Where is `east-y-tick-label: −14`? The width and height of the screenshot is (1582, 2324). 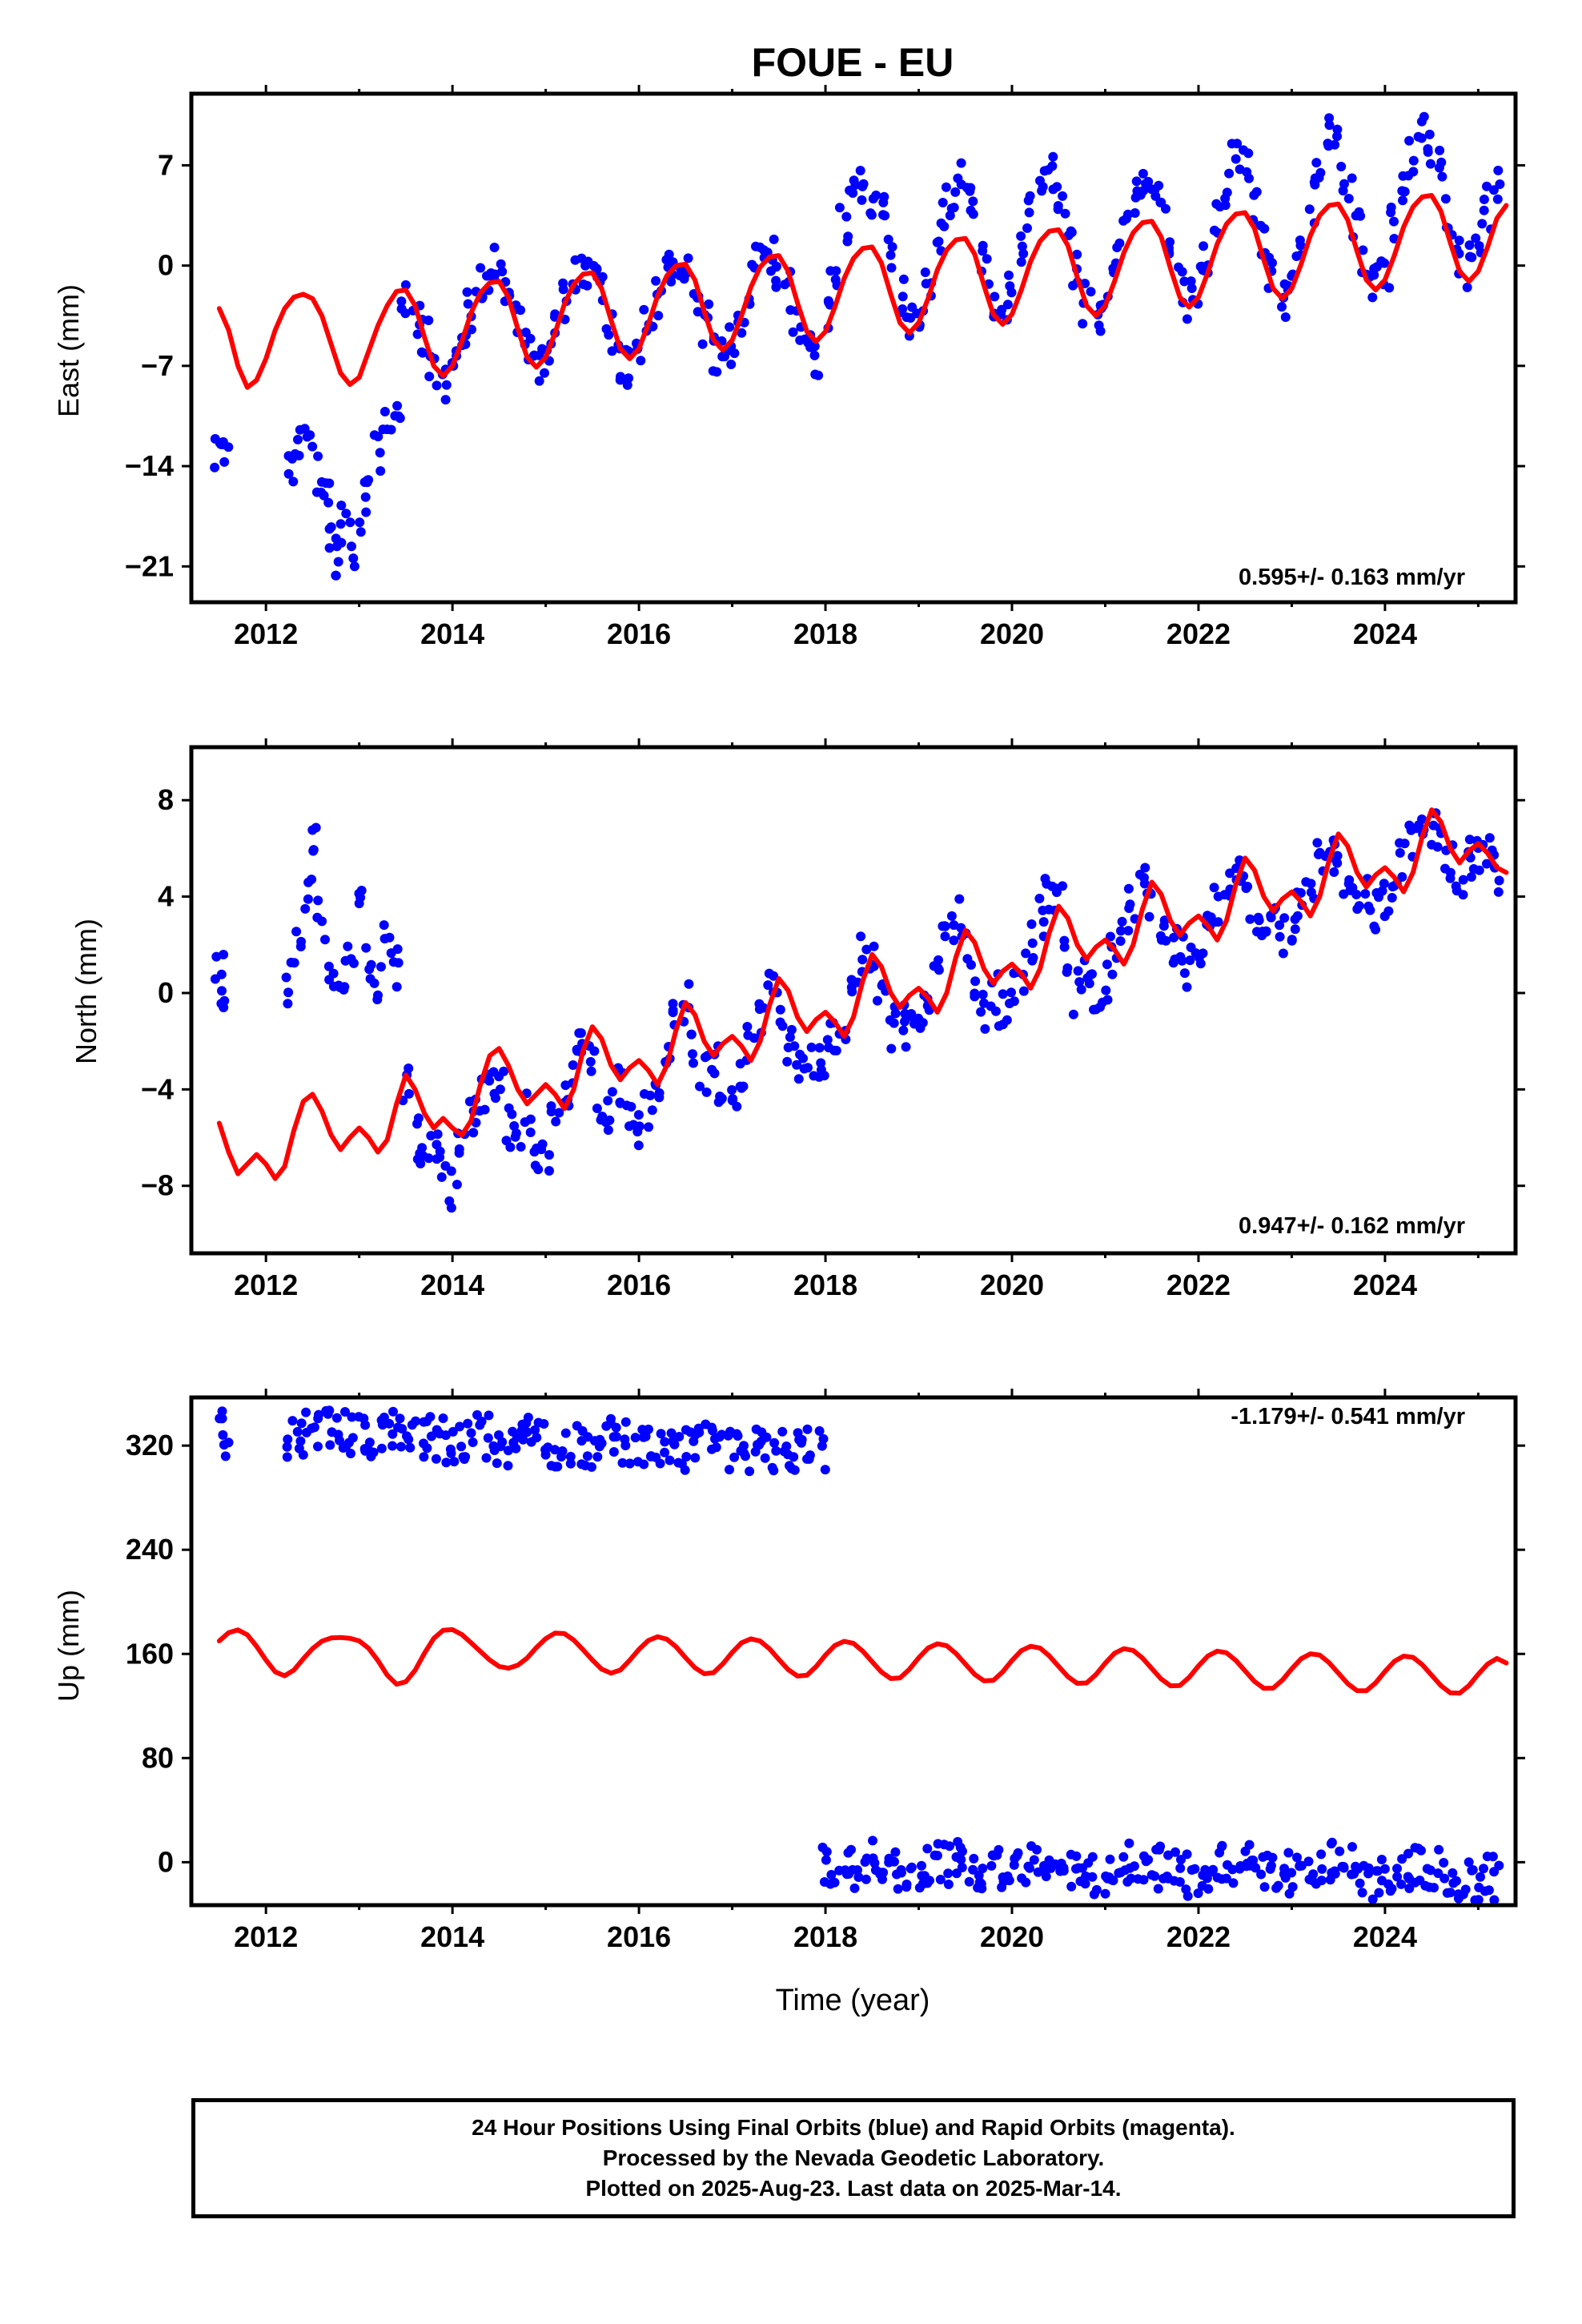
east-y-tick-label: −14 is located at coordinates (149, 465).